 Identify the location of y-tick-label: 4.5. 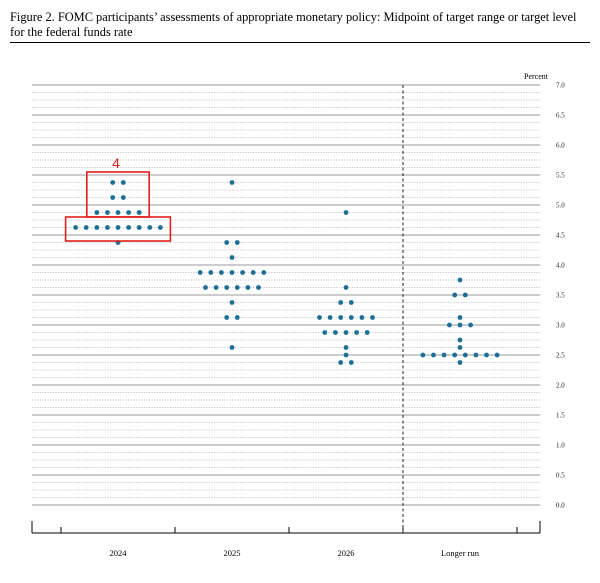
(560, 236).